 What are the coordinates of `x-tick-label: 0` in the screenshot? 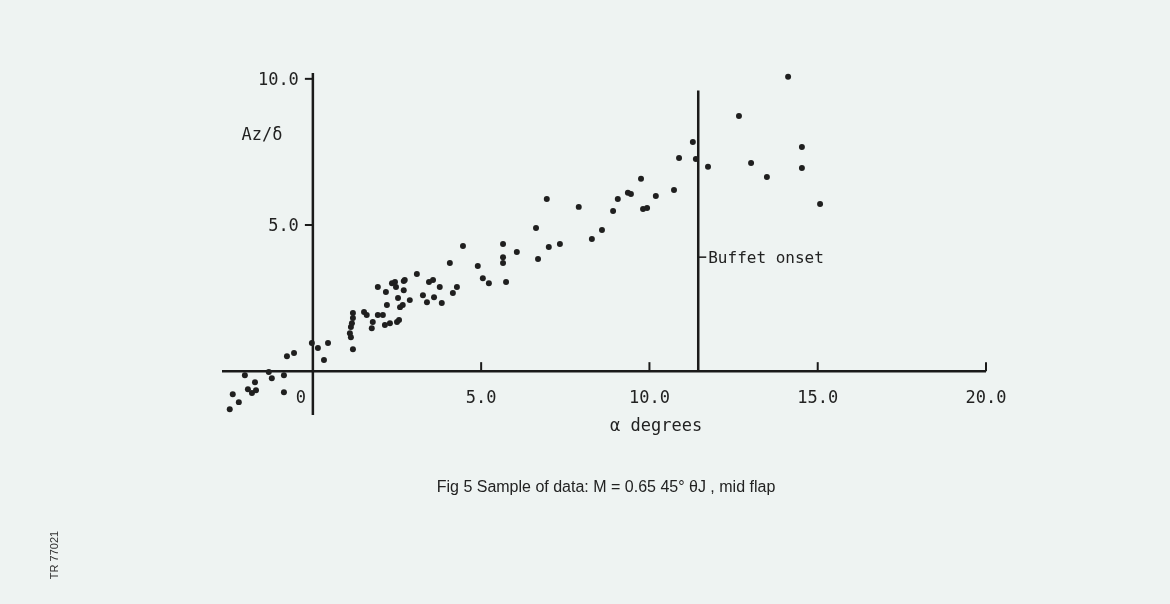 It's located at (300, 397).